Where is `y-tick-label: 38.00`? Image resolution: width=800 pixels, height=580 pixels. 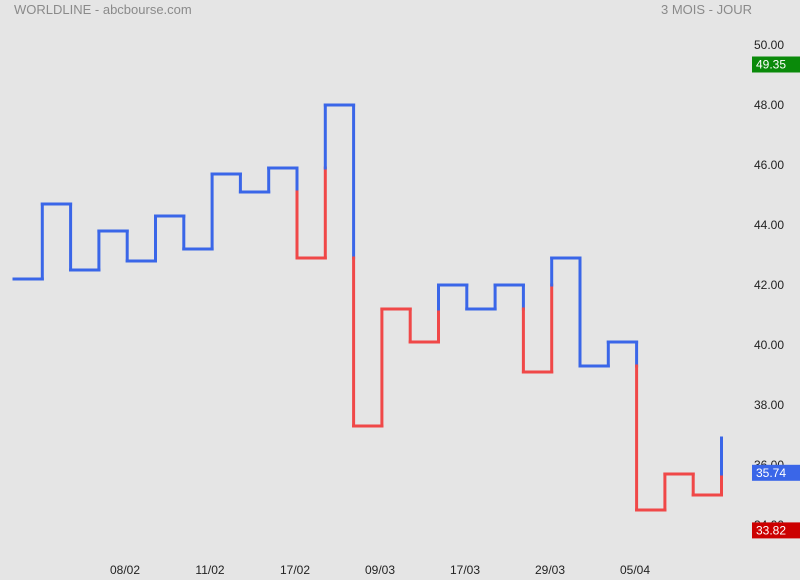 y-tick-label: 38.00 is located at coordinates (769, 405).